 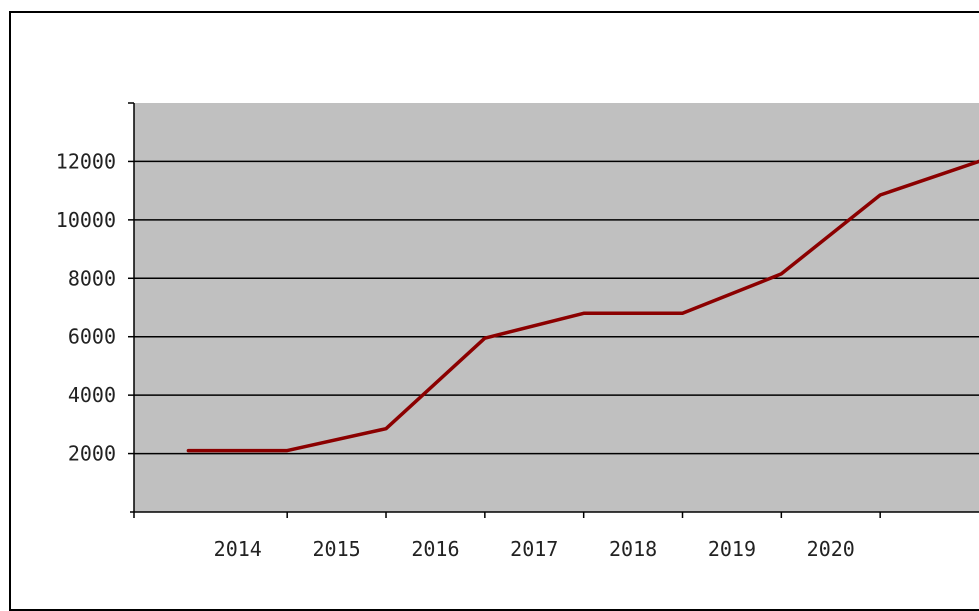 What do you see at coordinates (534, 549) in the screenshot?
I see `x-tick-label-2017: 2017` at bounding box center [534, 549].